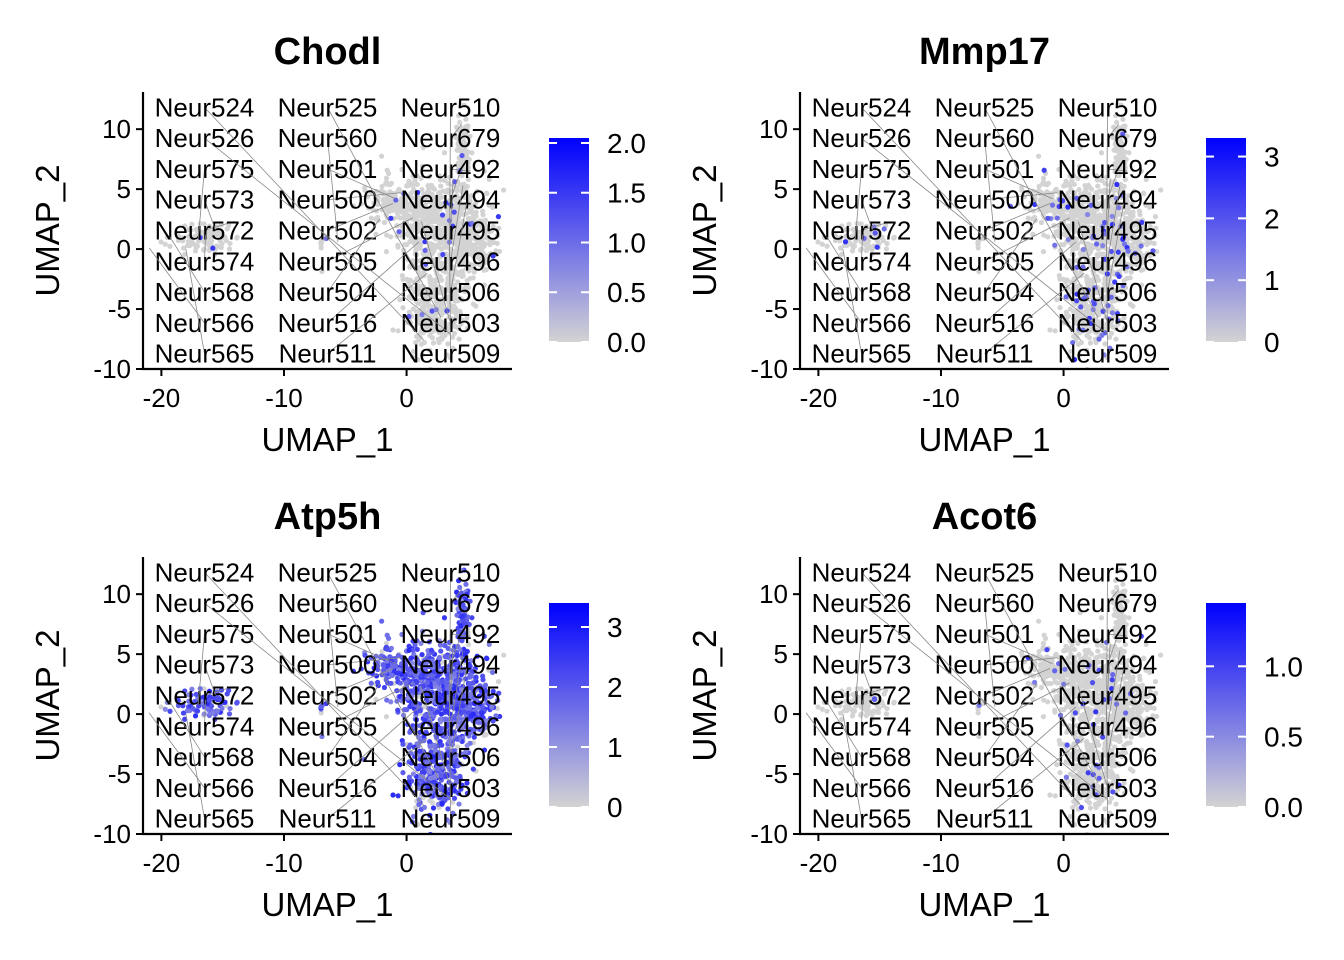 The width and height of the screenshot is (1344, 960). What do you see at coordinates (328, 138) in the screenshot?
I see `cluster-label: Neur560` at bounding box center [328, 138].